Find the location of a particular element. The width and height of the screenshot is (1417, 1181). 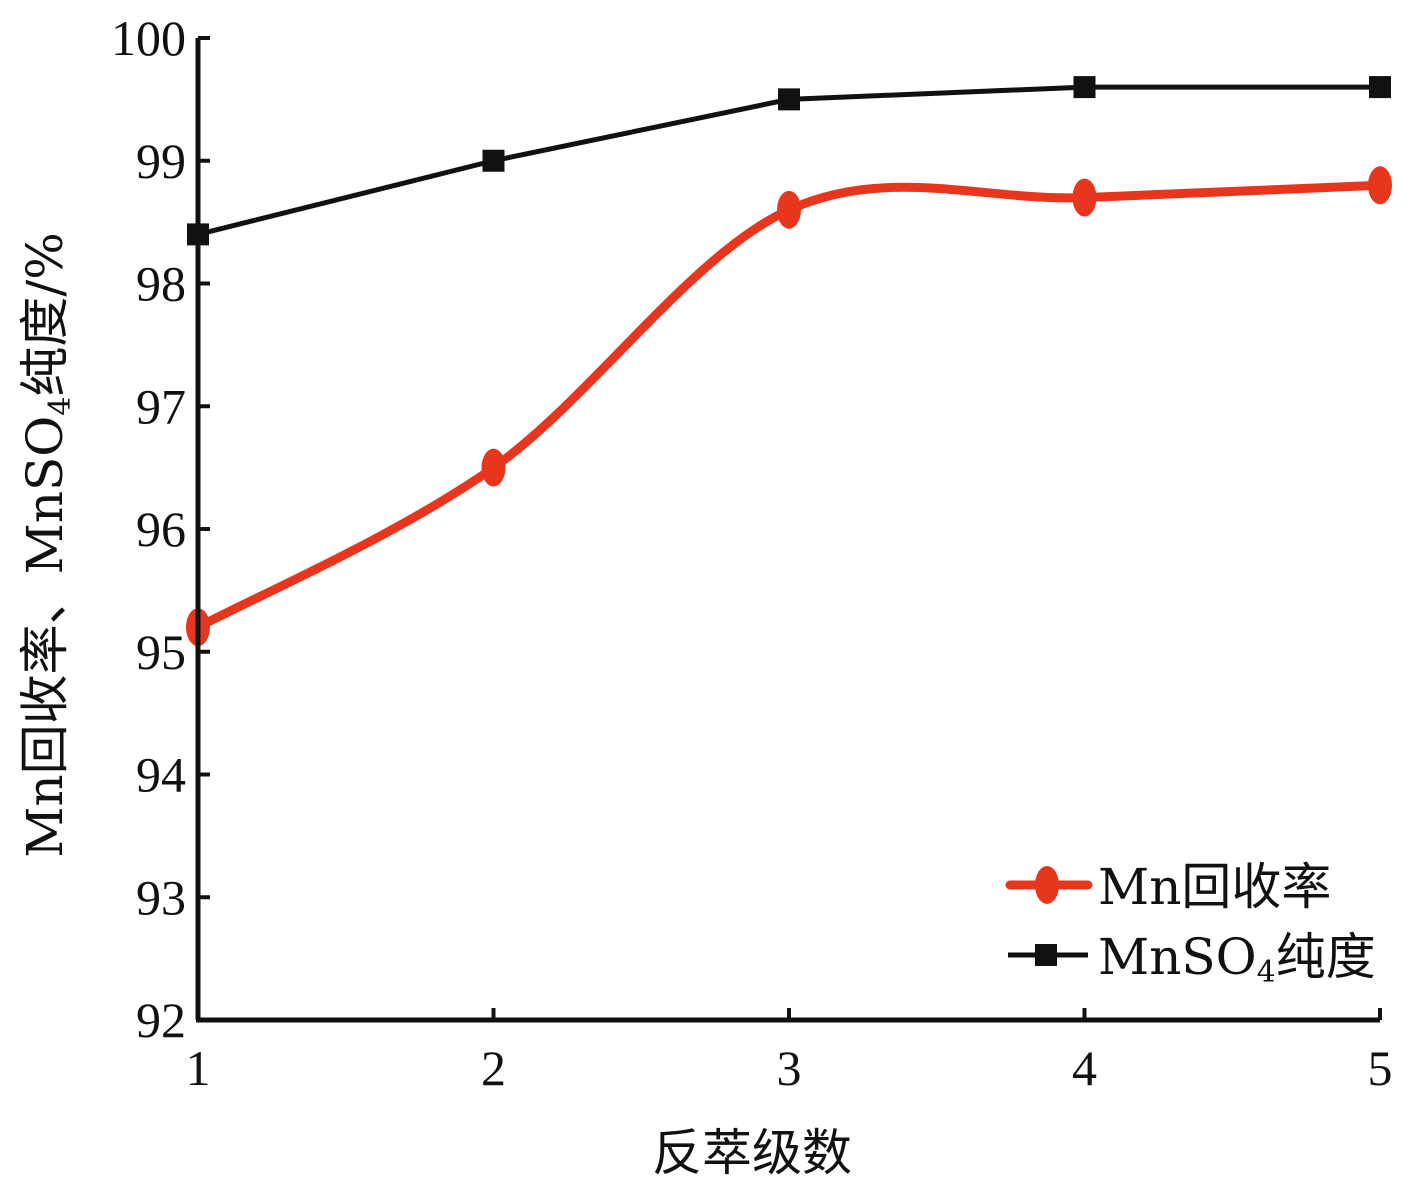

y-tick-label: 98 is located at coordinates (161, 284).